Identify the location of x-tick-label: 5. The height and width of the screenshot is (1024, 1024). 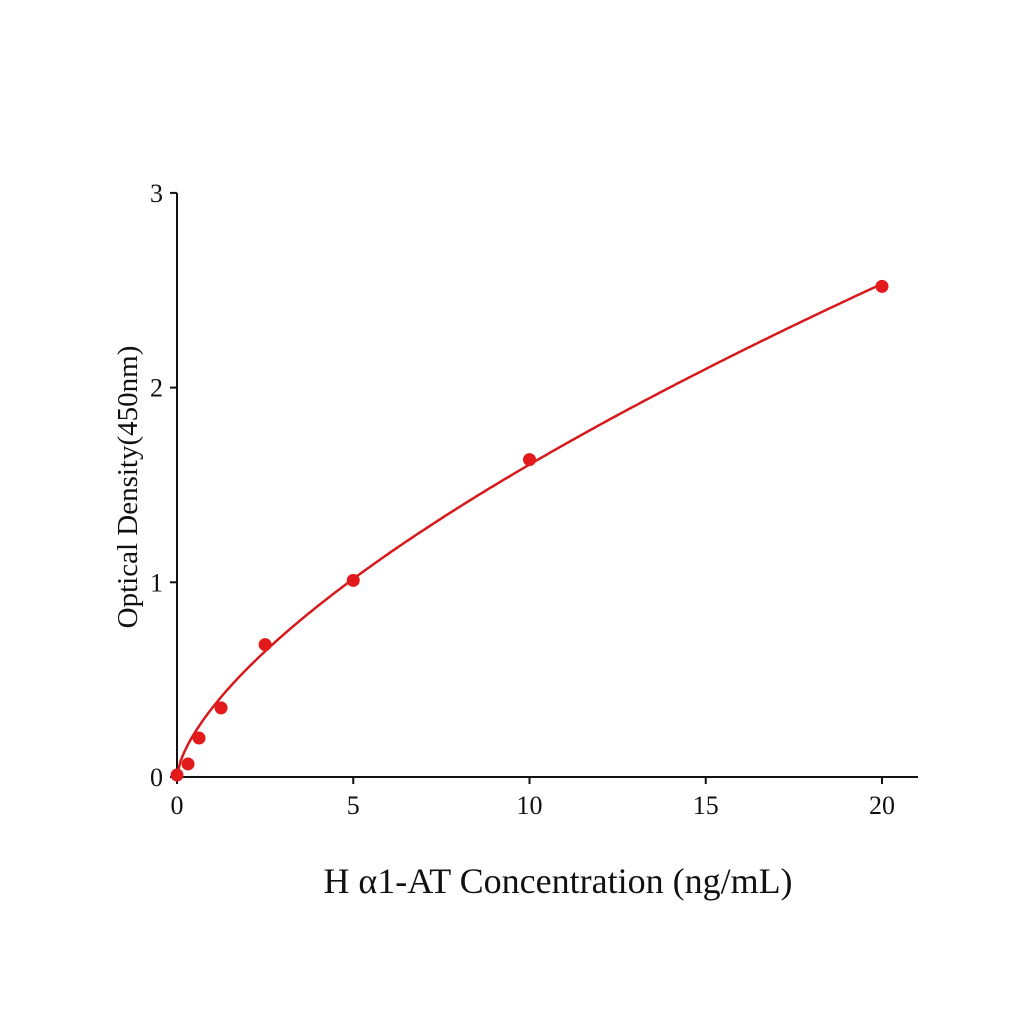
(353, 805).